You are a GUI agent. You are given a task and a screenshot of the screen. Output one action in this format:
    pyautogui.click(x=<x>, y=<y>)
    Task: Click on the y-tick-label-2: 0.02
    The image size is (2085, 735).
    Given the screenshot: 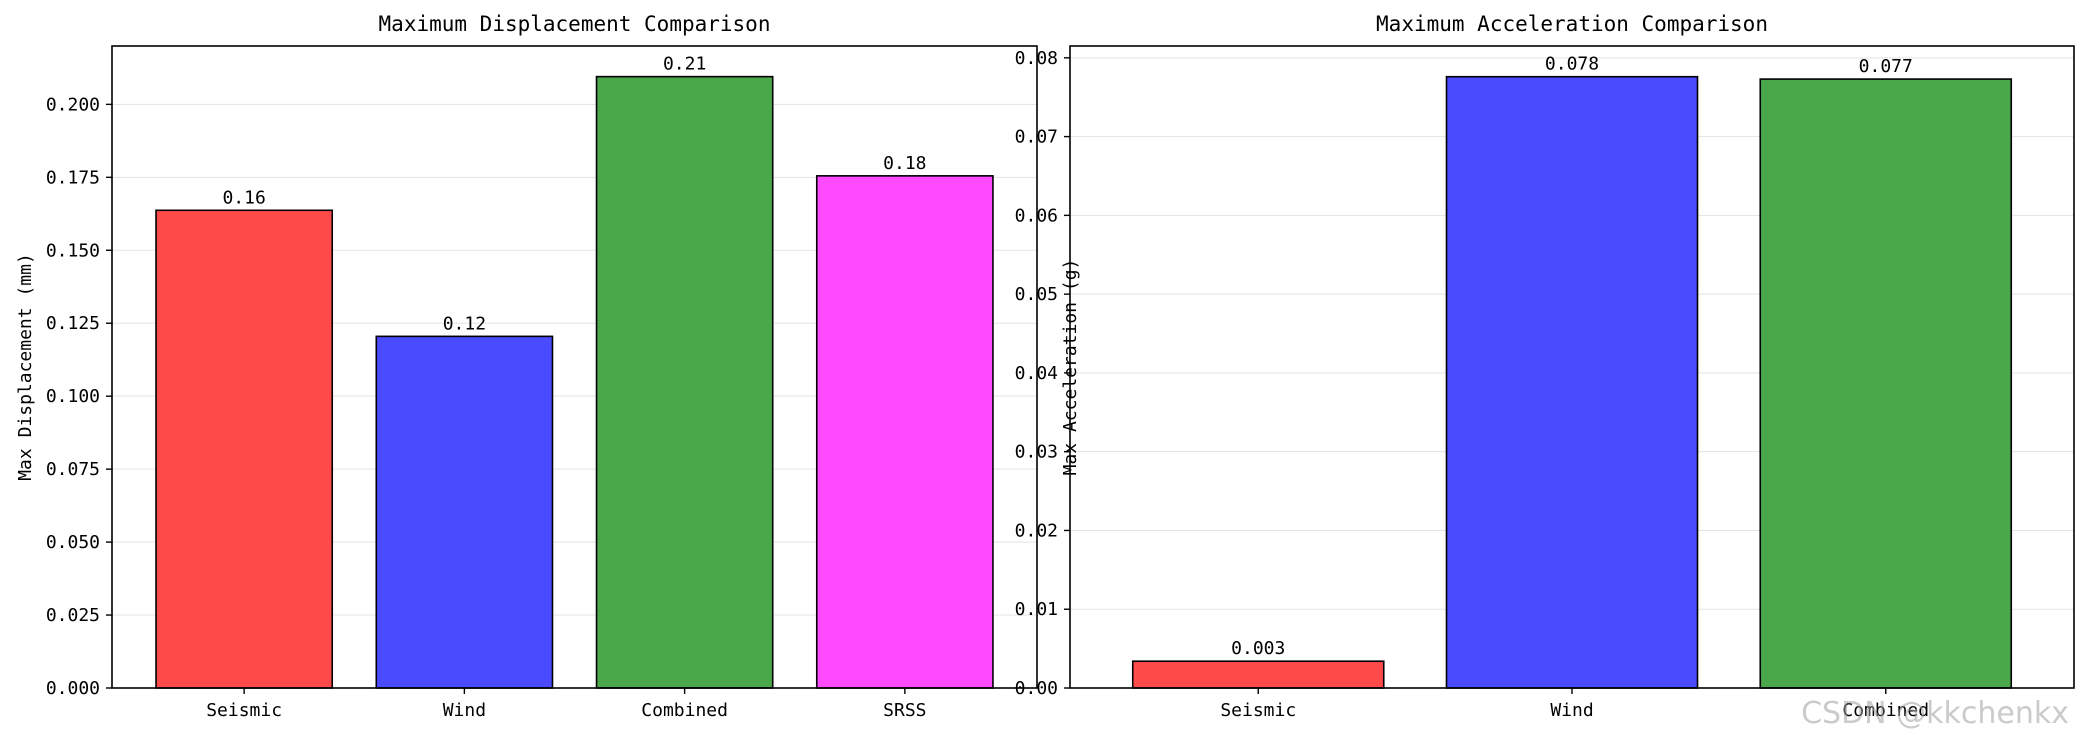 What is the action you would take?
    pyautogui.click(x=1036, y=530)
    